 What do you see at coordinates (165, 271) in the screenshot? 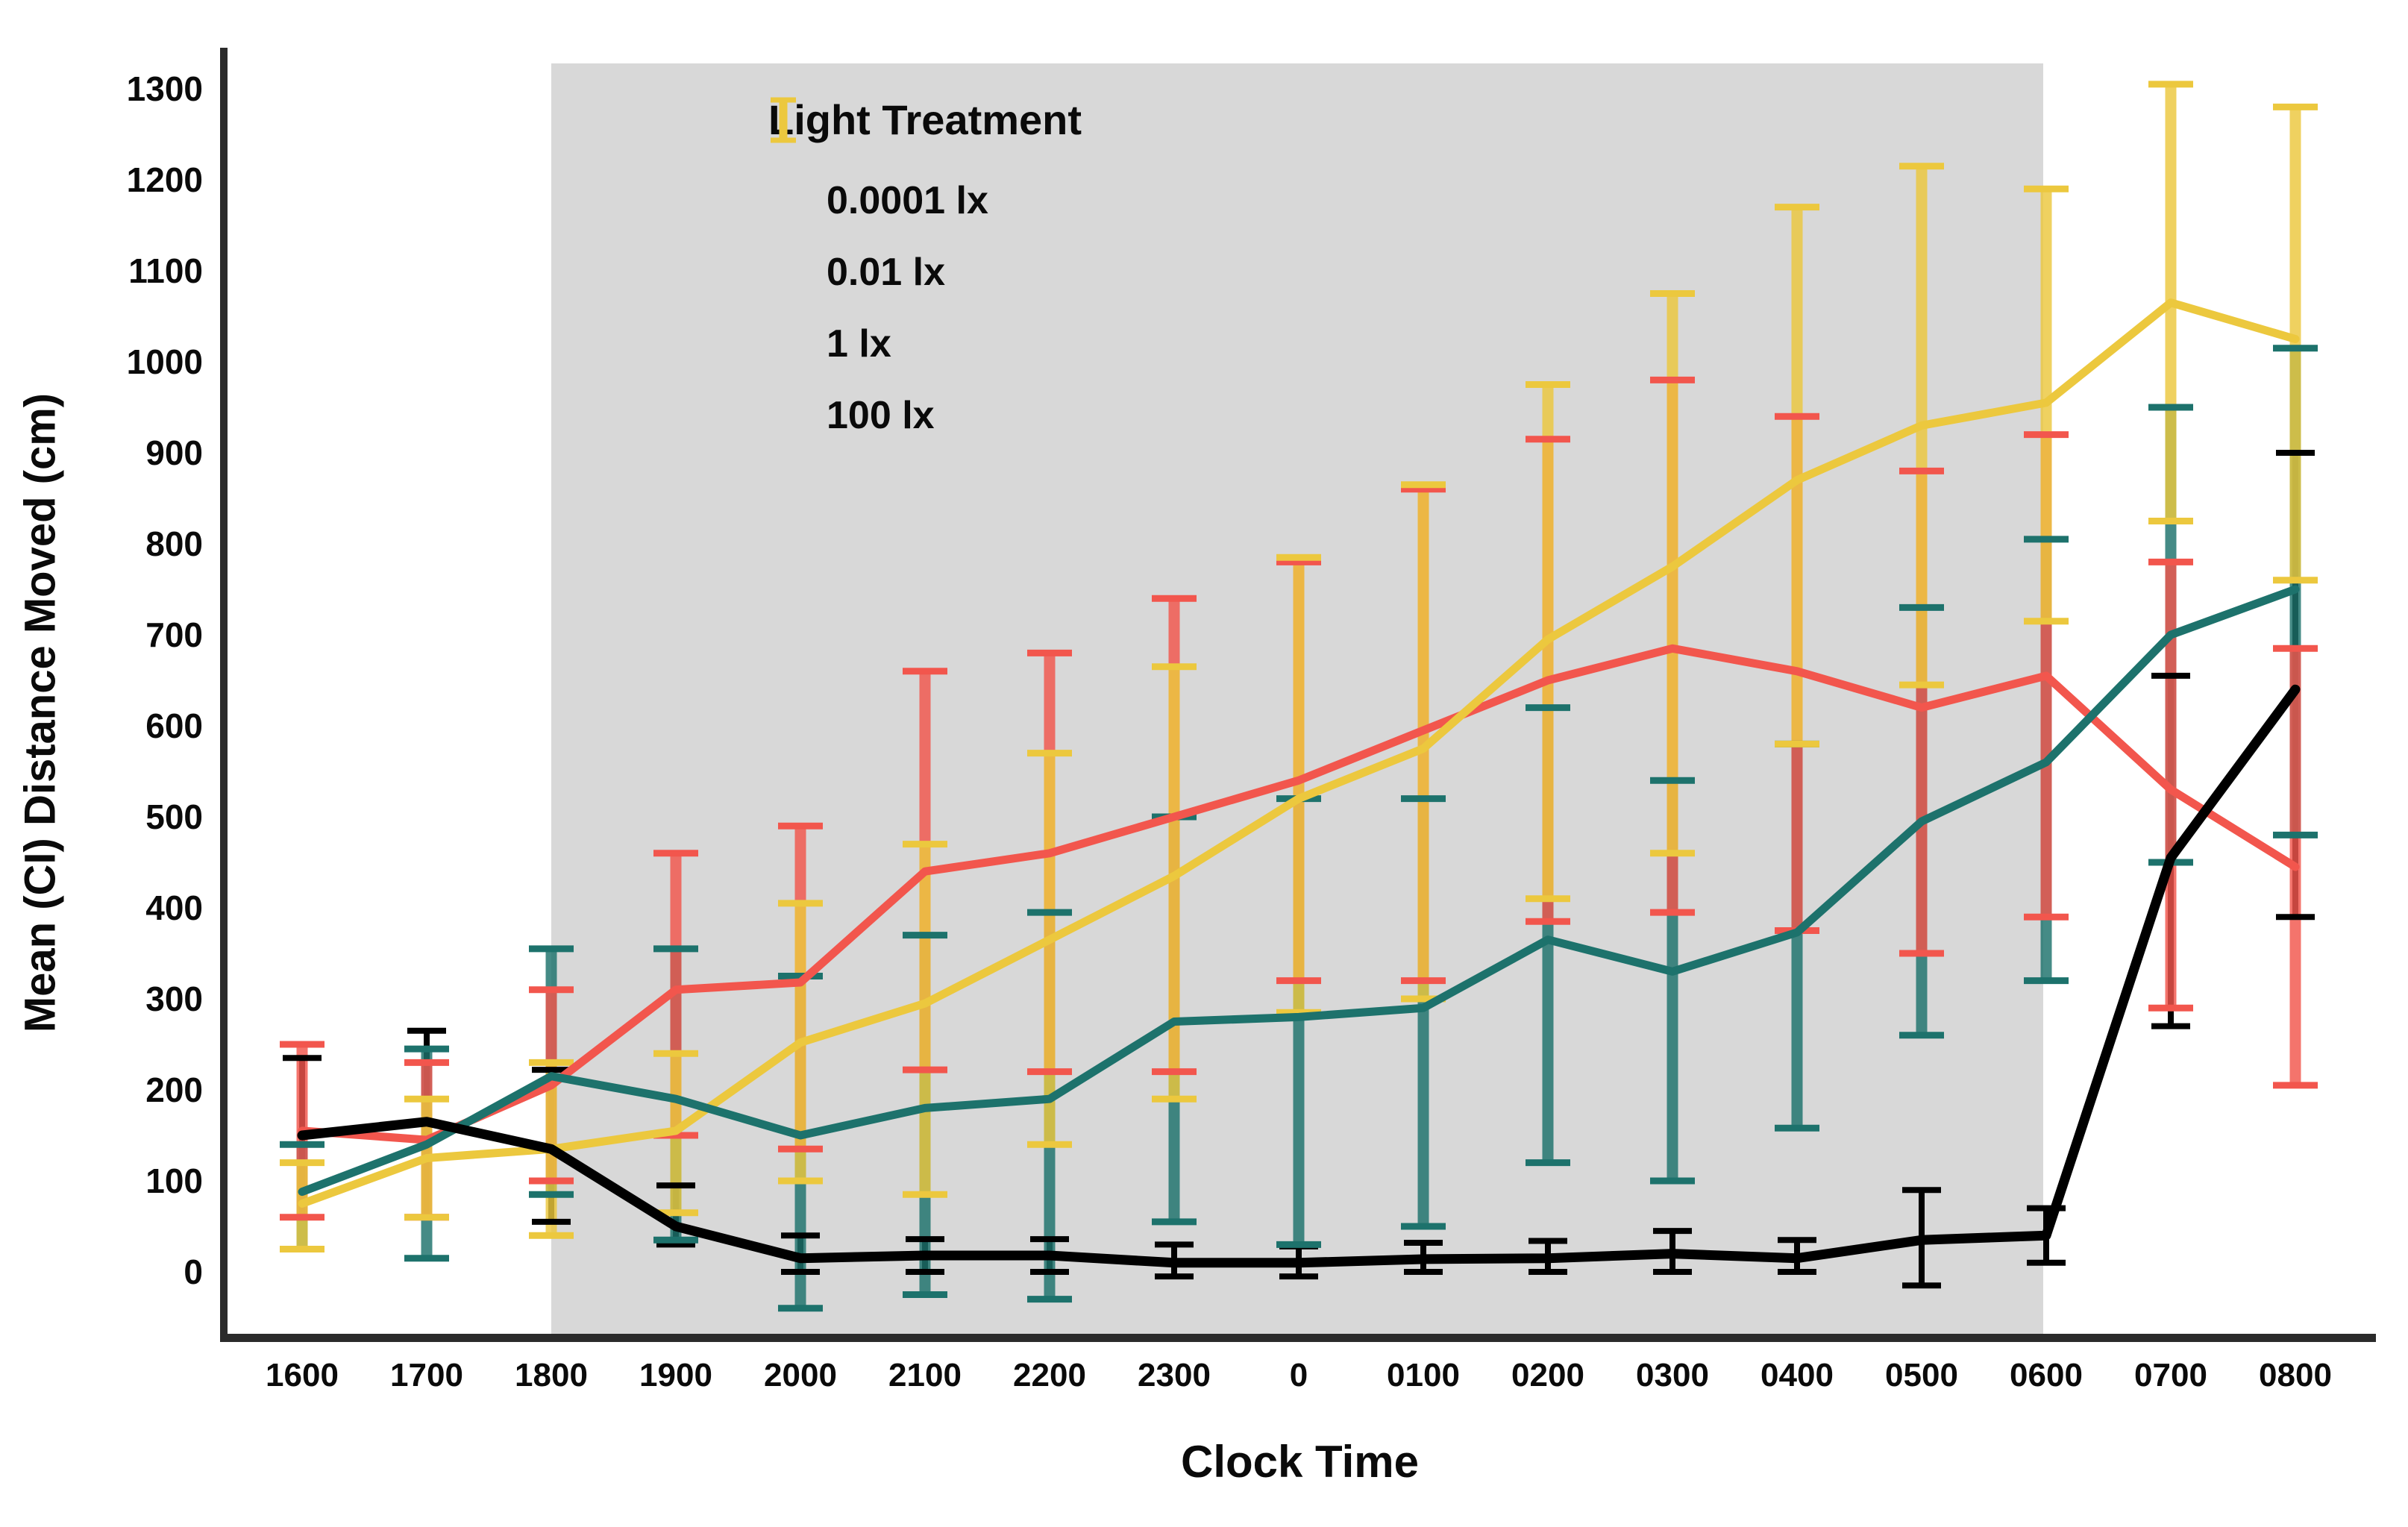
I see `y-tick-label: 1100` at bounding box center [165, 271].